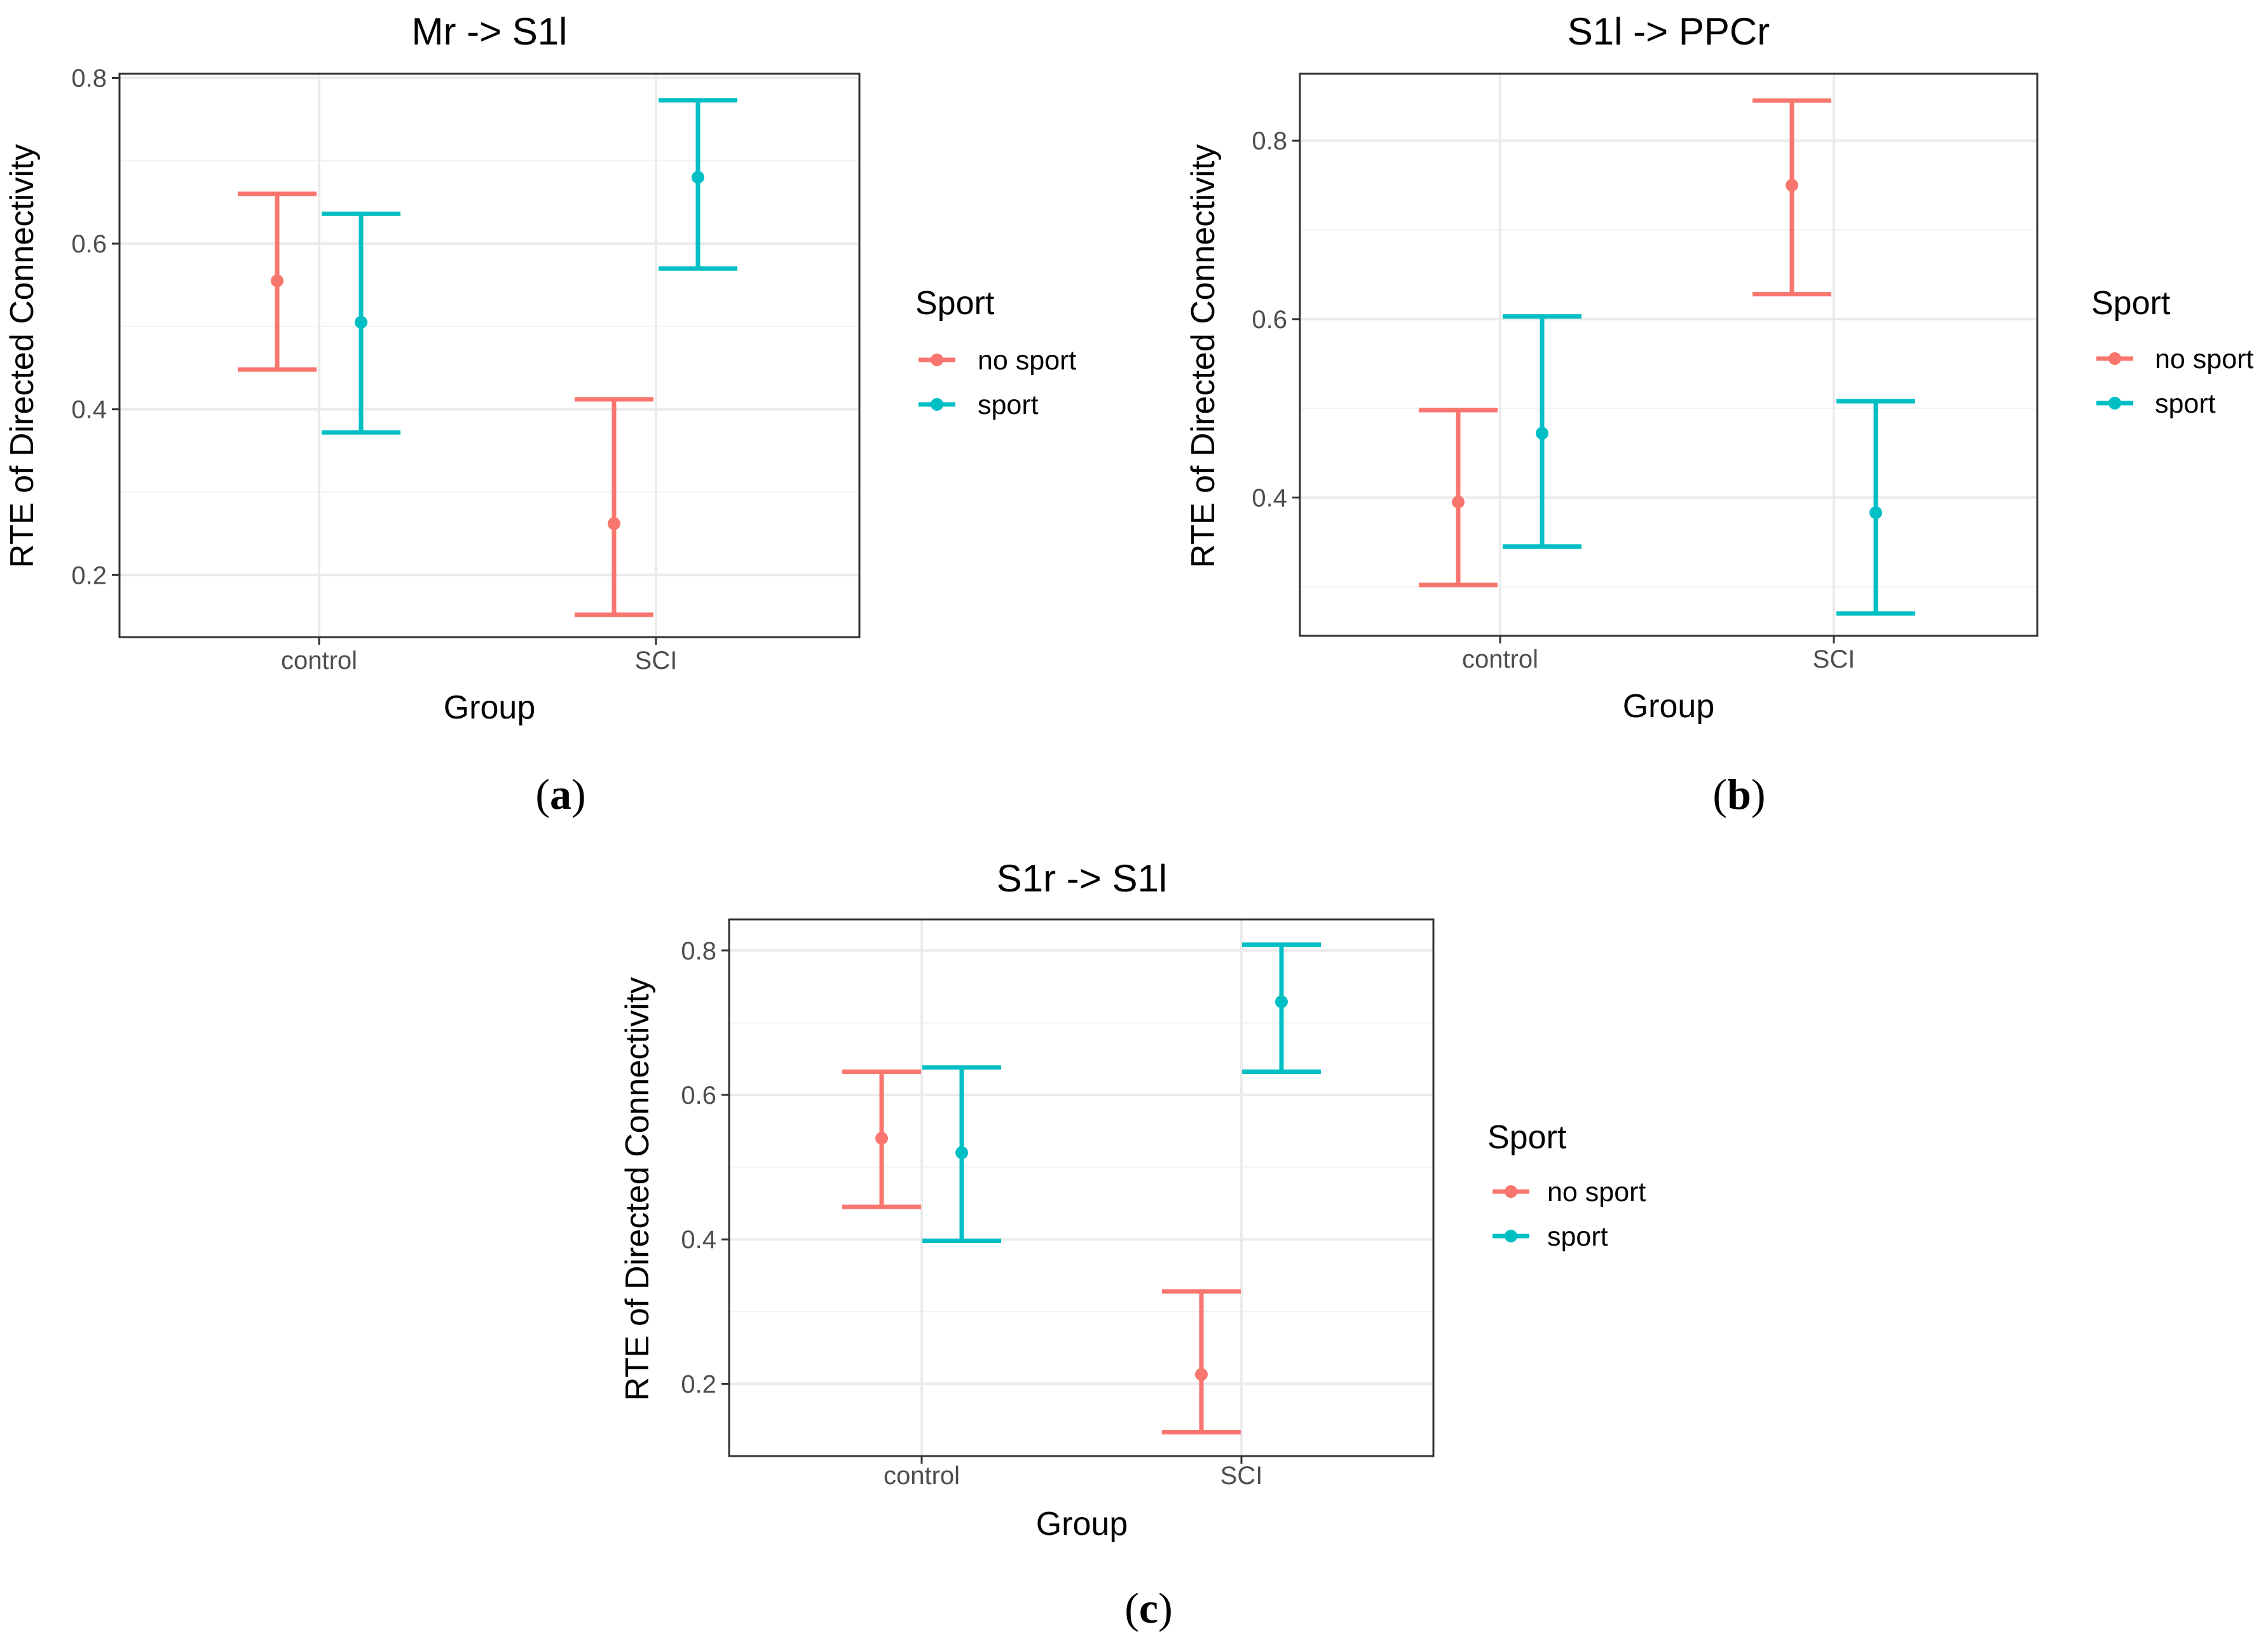  Describe the element at coordinates (1148, 1608) in the screenshot. I see `panel-caption-c: (c)` at that location.